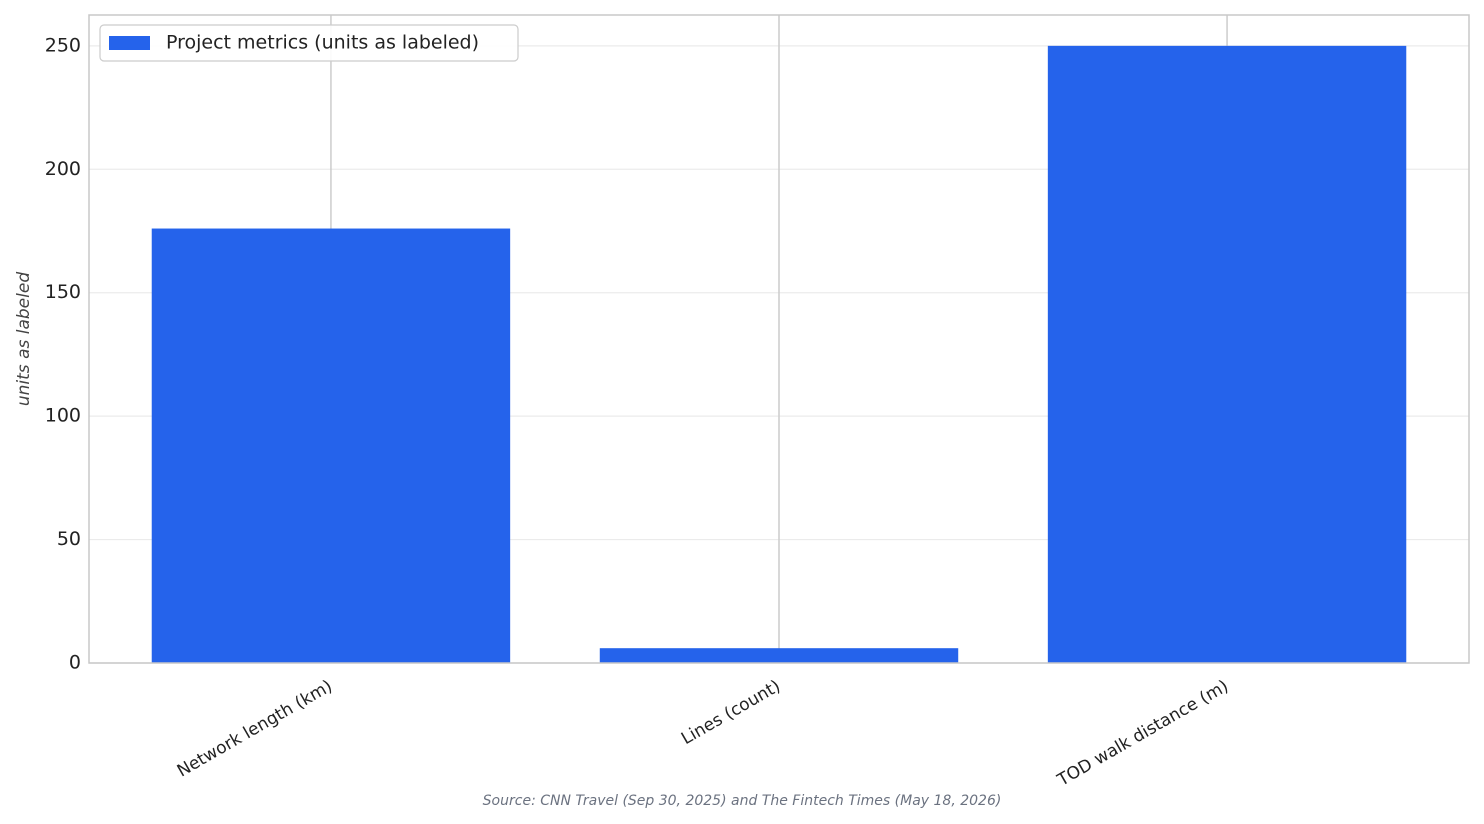 The image size is (1484, 824). Describe the element at coordinates (63, 169) in the screenshot. I see `y-tick-label: 200` at that location.